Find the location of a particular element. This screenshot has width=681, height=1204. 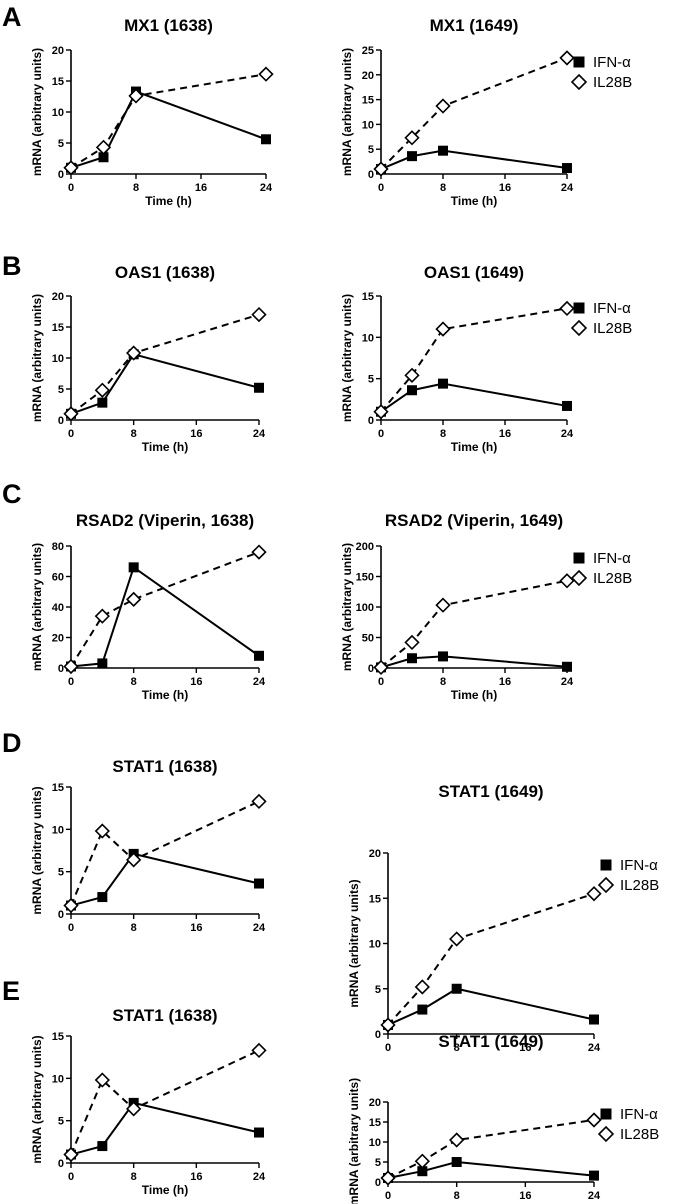

panel-letter-e: E is located at coordinates (11, 991).